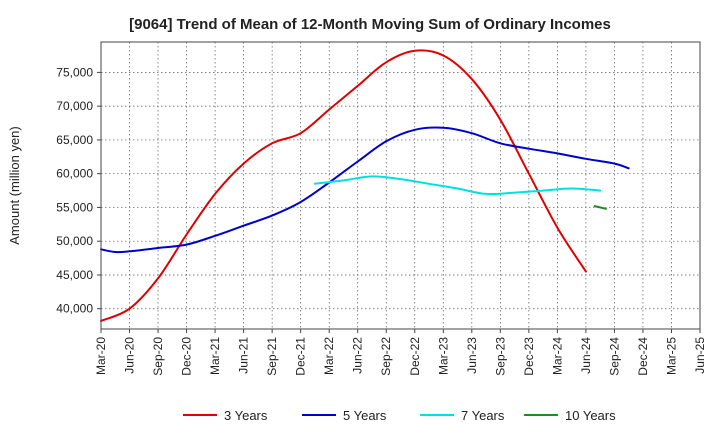  I want to click on x-tick-label: Dec-24, so click(643, 356).